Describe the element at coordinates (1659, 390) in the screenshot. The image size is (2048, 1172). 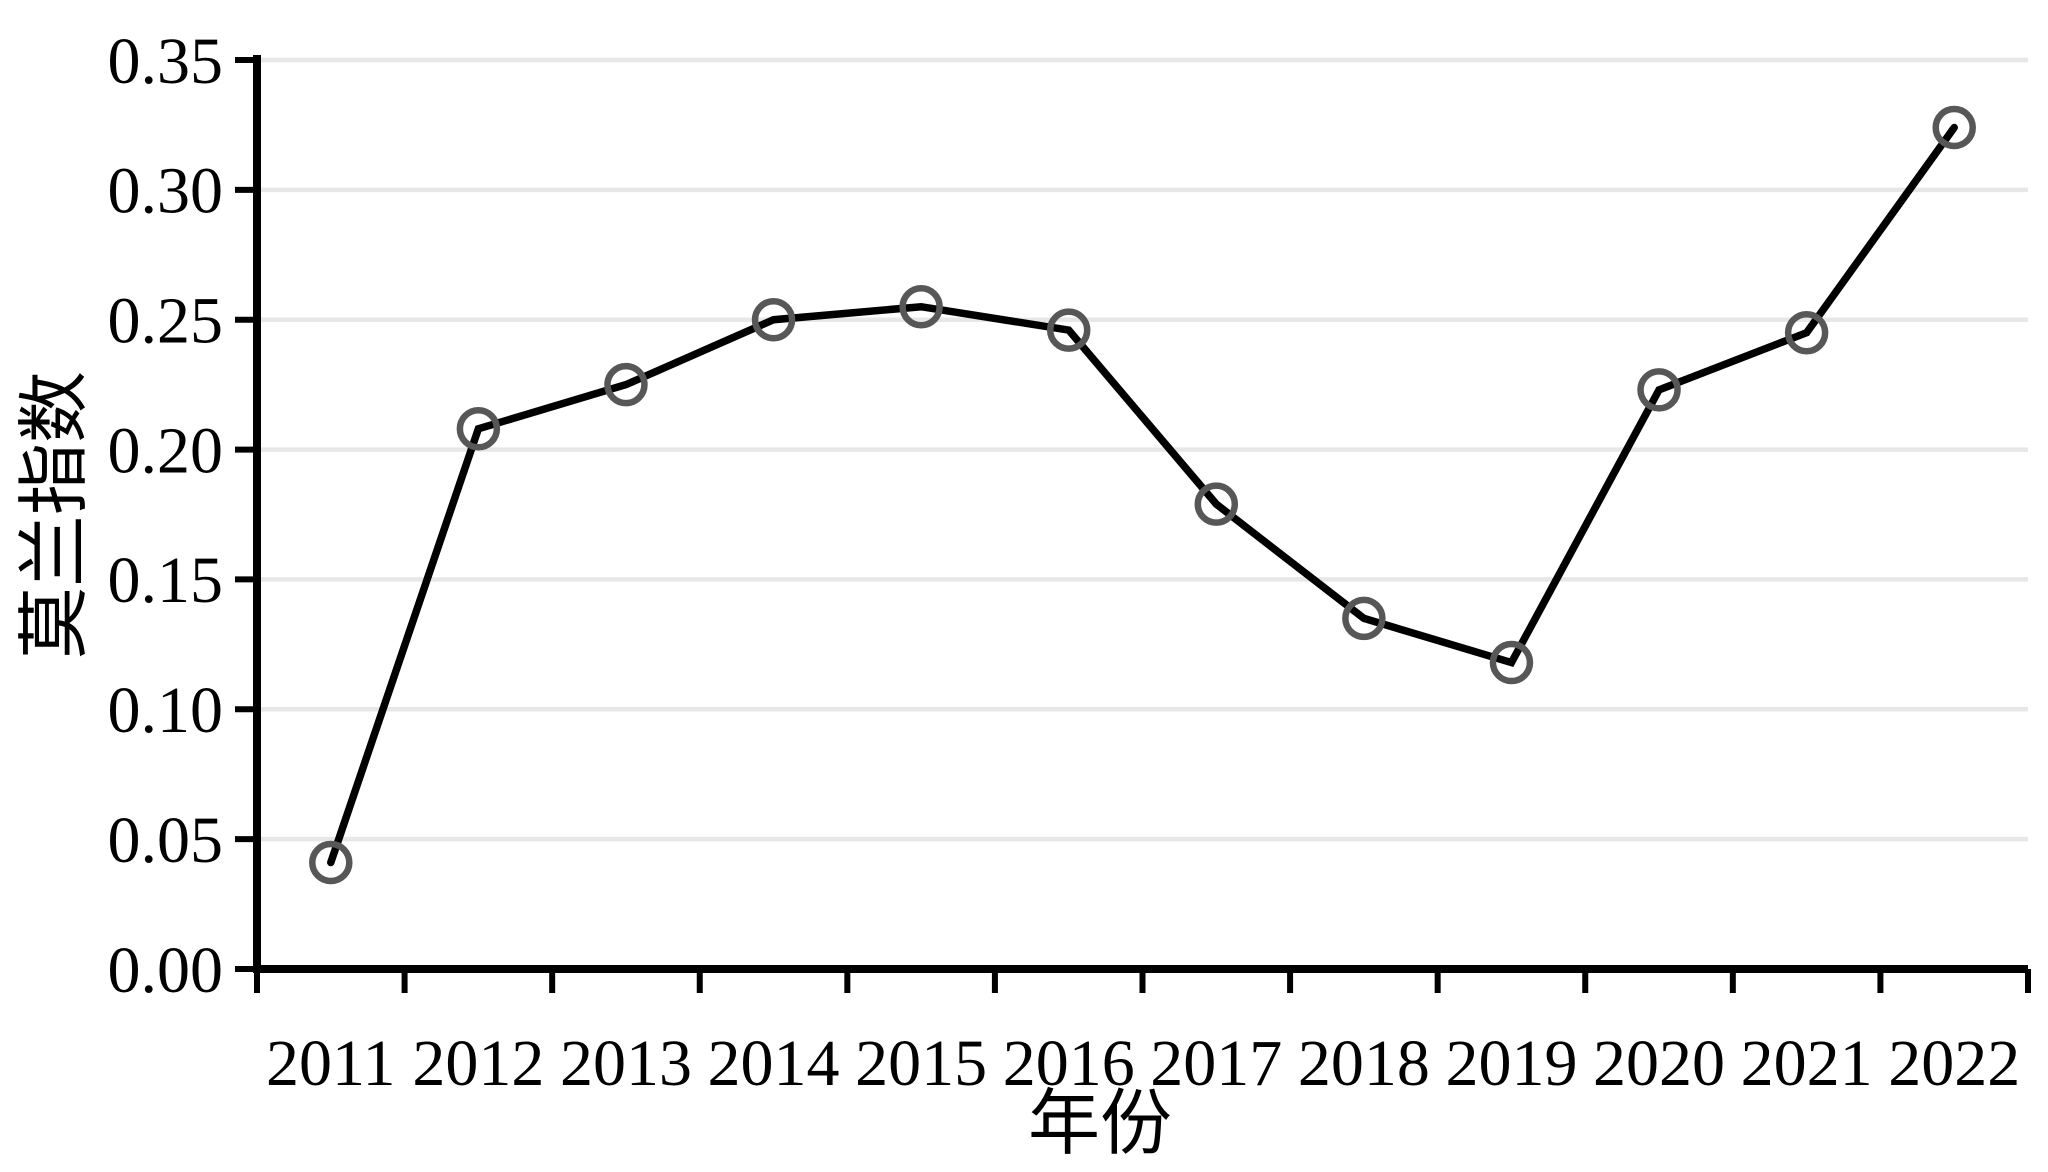
I see `data-point-2020` at that location.